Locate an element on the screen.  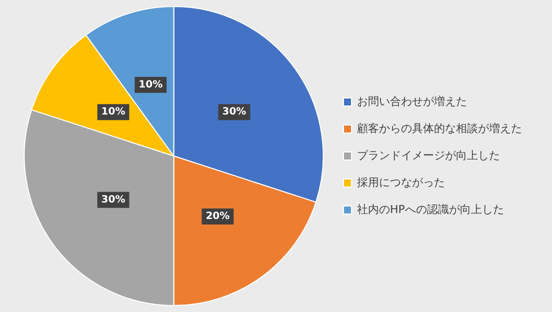
legend-label: 顧客からの具体的な相談が増えた is located at coordinates (439, 128).